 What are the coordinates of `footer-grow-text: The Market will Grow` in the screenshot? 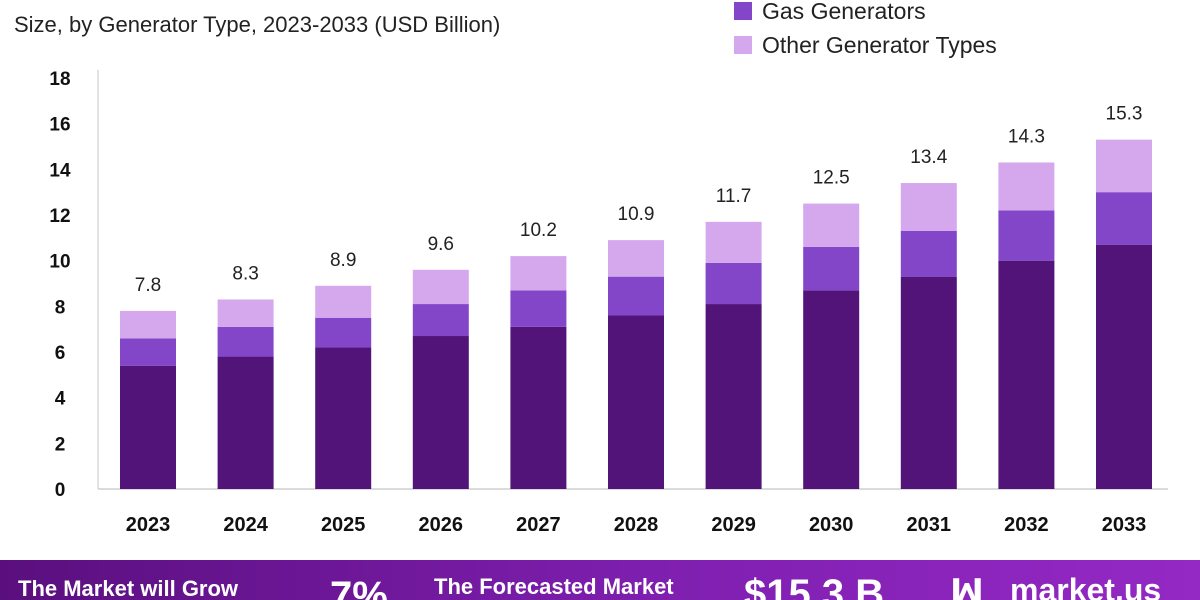 It's located at (128, 588).